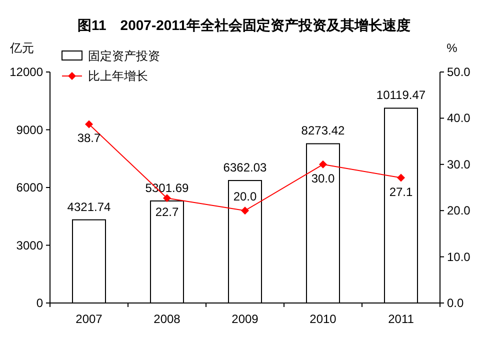 Image resolution: width=488 pixels, height=341 pixels. What do you see at coordinates (89, 319) in the screenshot?
I see `x-tick-label: 2007` at bounding box center [89, 319].